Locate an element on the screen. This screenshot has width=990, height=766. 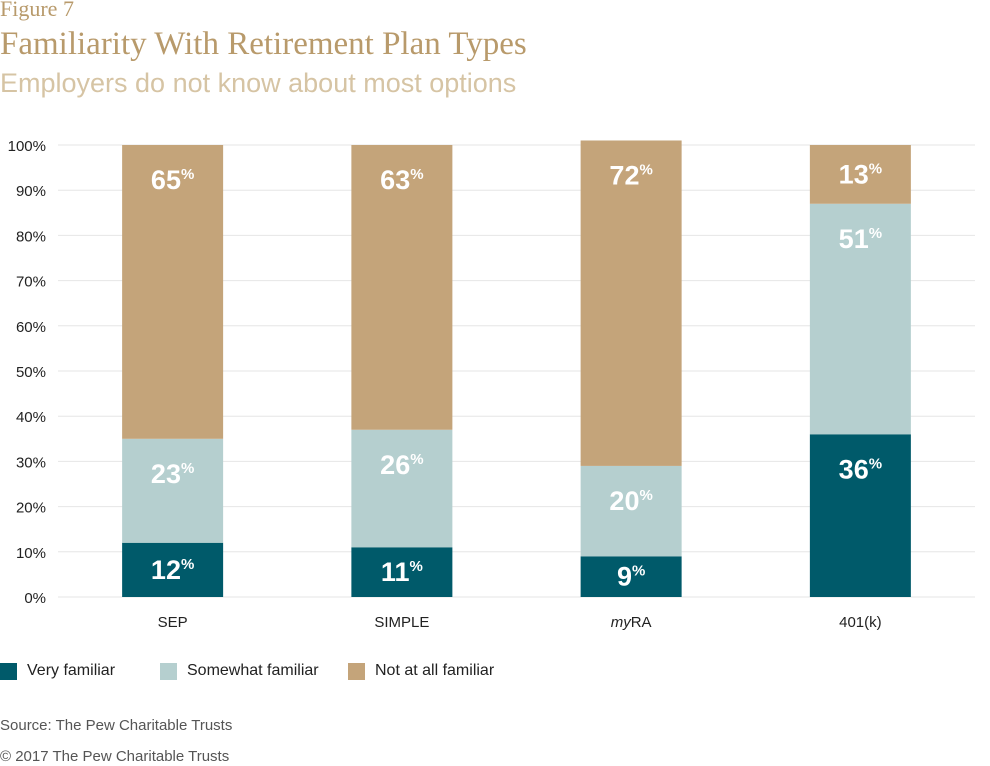
x-category-label-text: RA is located at coordinates (641, 622).